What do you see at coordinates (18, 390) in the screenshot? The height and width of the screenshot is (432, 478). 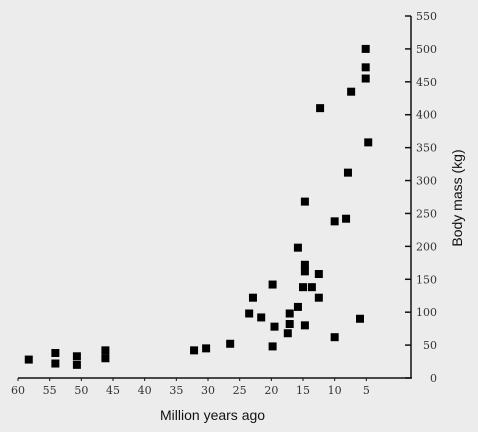 I see `x-tick-label: 60` at bounding box center [18, 390].